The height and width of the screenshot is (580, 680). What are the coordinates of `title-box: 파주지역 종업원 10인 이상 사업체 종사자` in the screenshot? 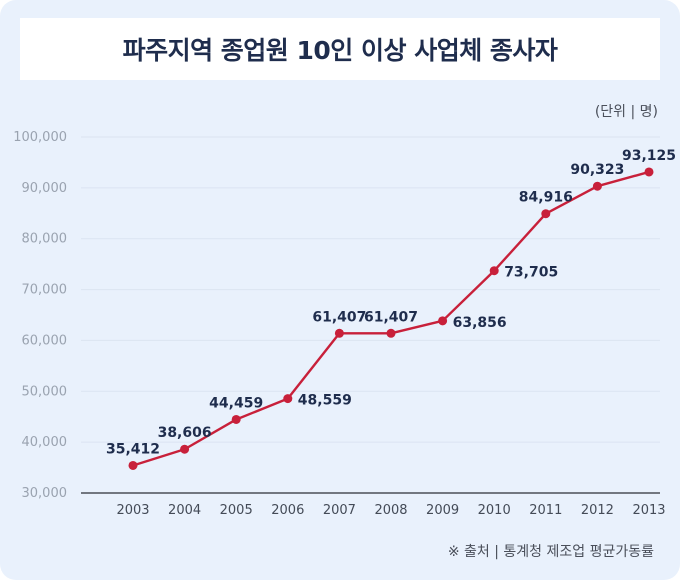 It's located at (340, 49).